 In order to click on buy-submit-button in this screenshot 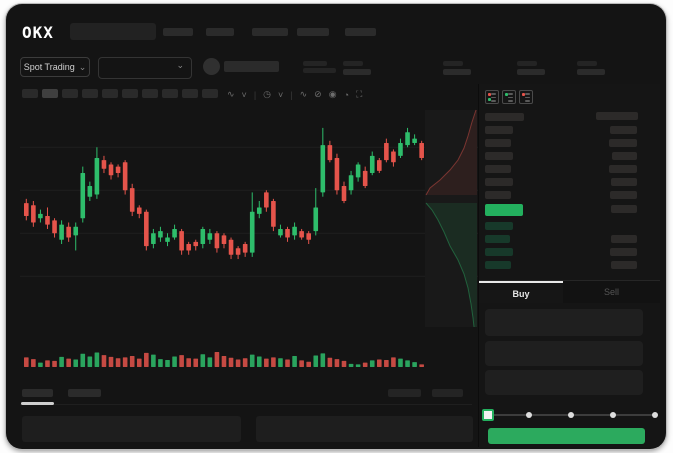, I will do `click(566, 436)`.